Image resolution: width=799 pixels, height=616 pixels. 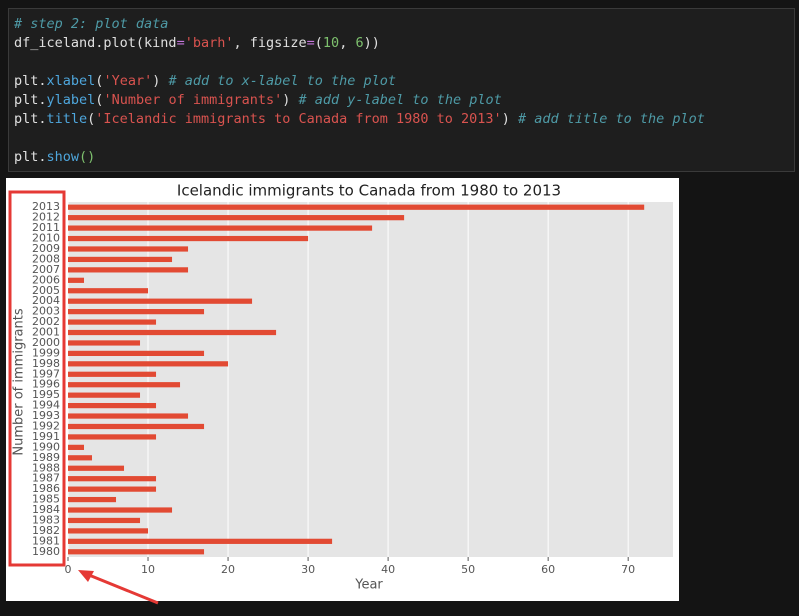 I want to click on code-token: xlabel, so click(x=71, y=81).